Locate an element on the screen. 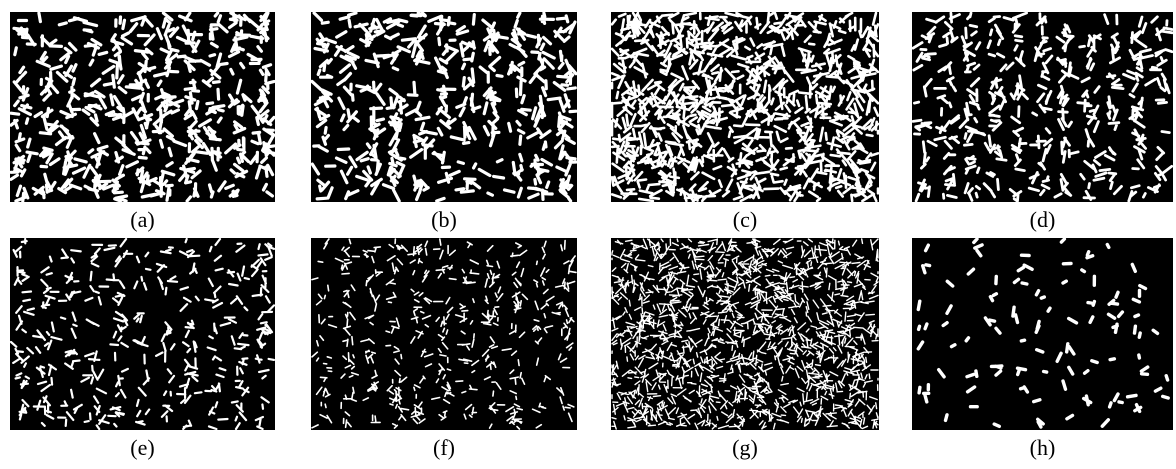 Image resolution: width=1176 pixels, height=469 pixels. panel: (e) is located at coordinates (142, 348).